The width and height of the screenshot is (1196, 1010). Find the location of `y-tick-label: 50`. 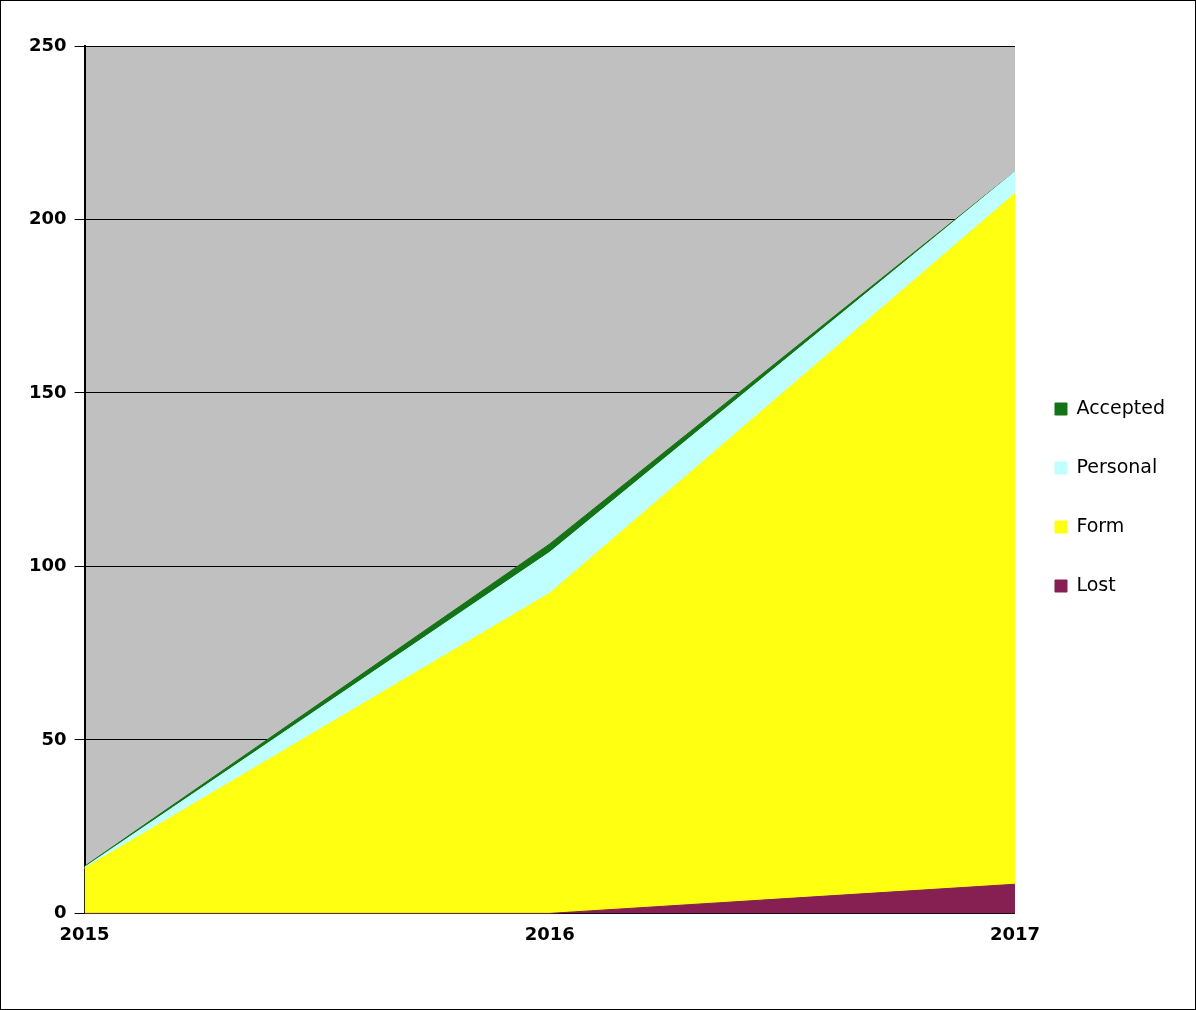

y-tick-label: 50 is located at coordinates (54, 738).